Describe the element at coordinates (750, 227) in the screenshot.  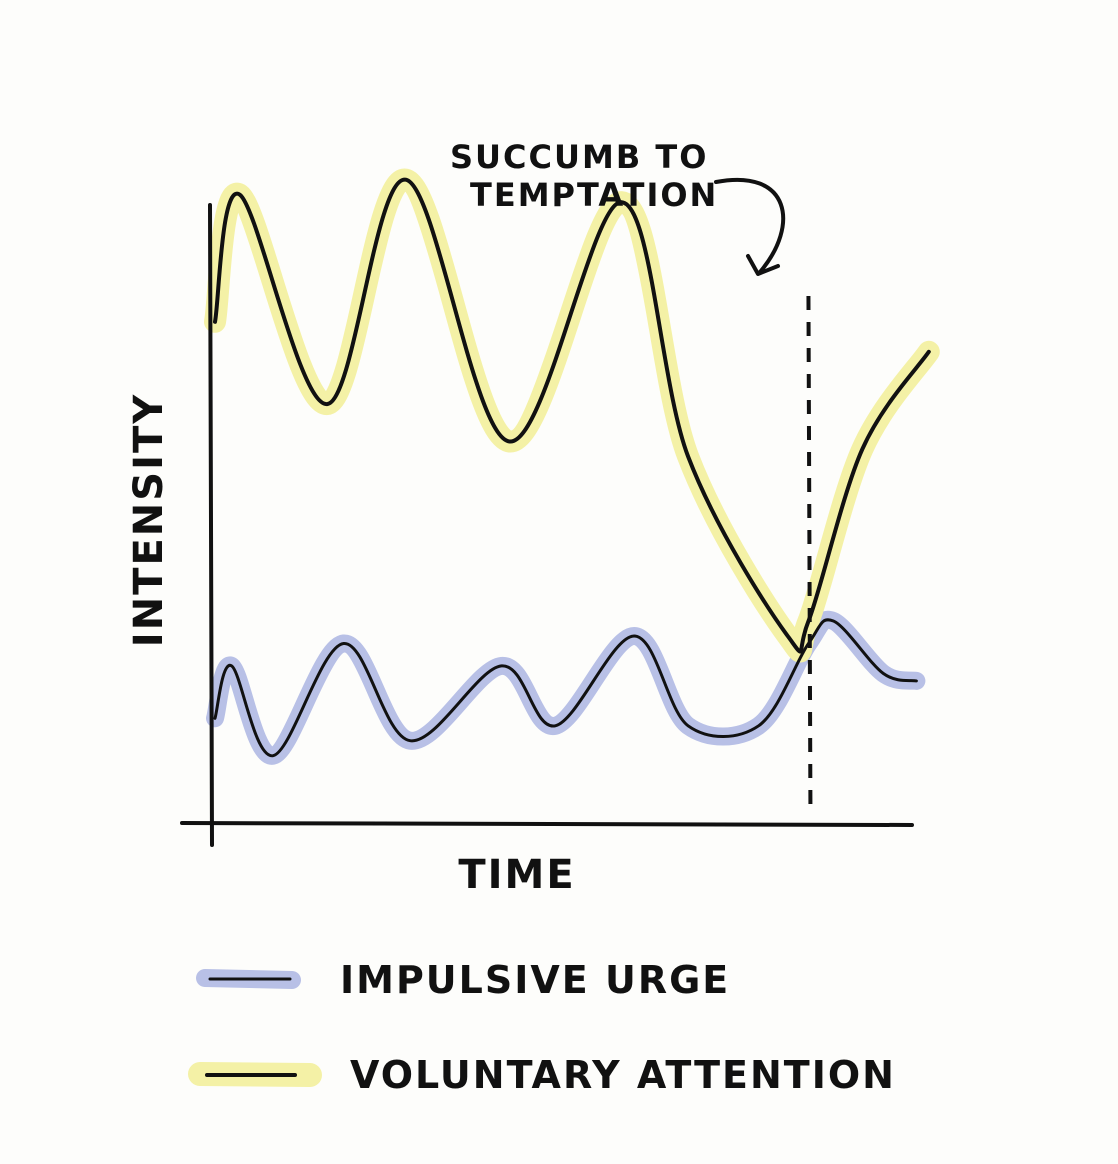
I see `annotation-arrow-icon` at that location.